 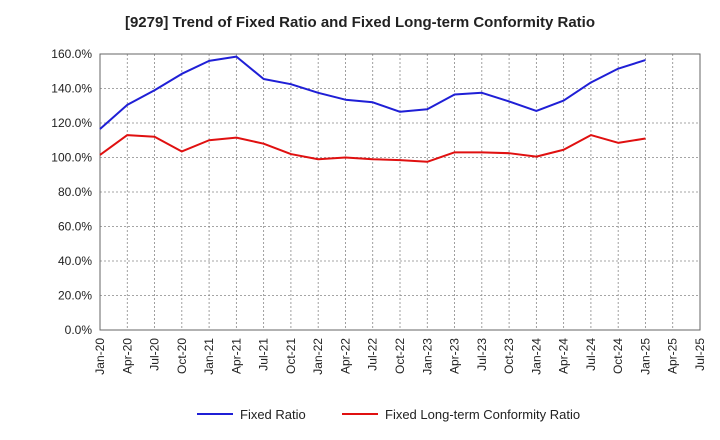 What do you see at coordinates (427, 356) in the screenshot?
I see `x-tick-label: Jan-23` at bounding box center [427, 356].